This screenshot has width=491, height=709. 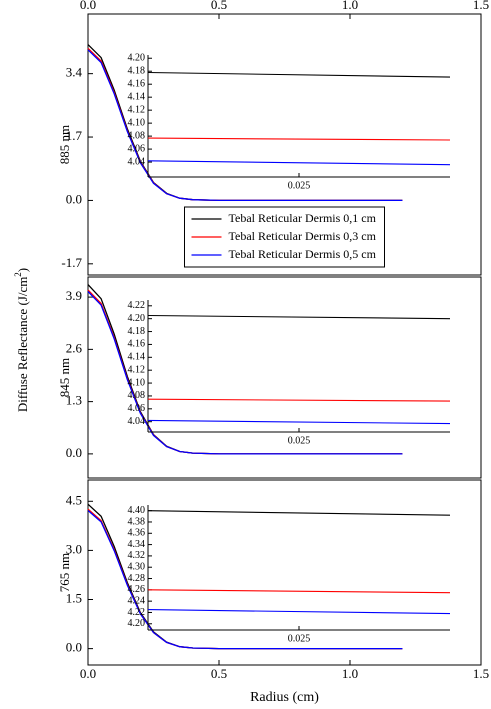 I want to click on legend-label: Tebal Reticular Dermis 0,3 cm, so click(x=303, y=236).